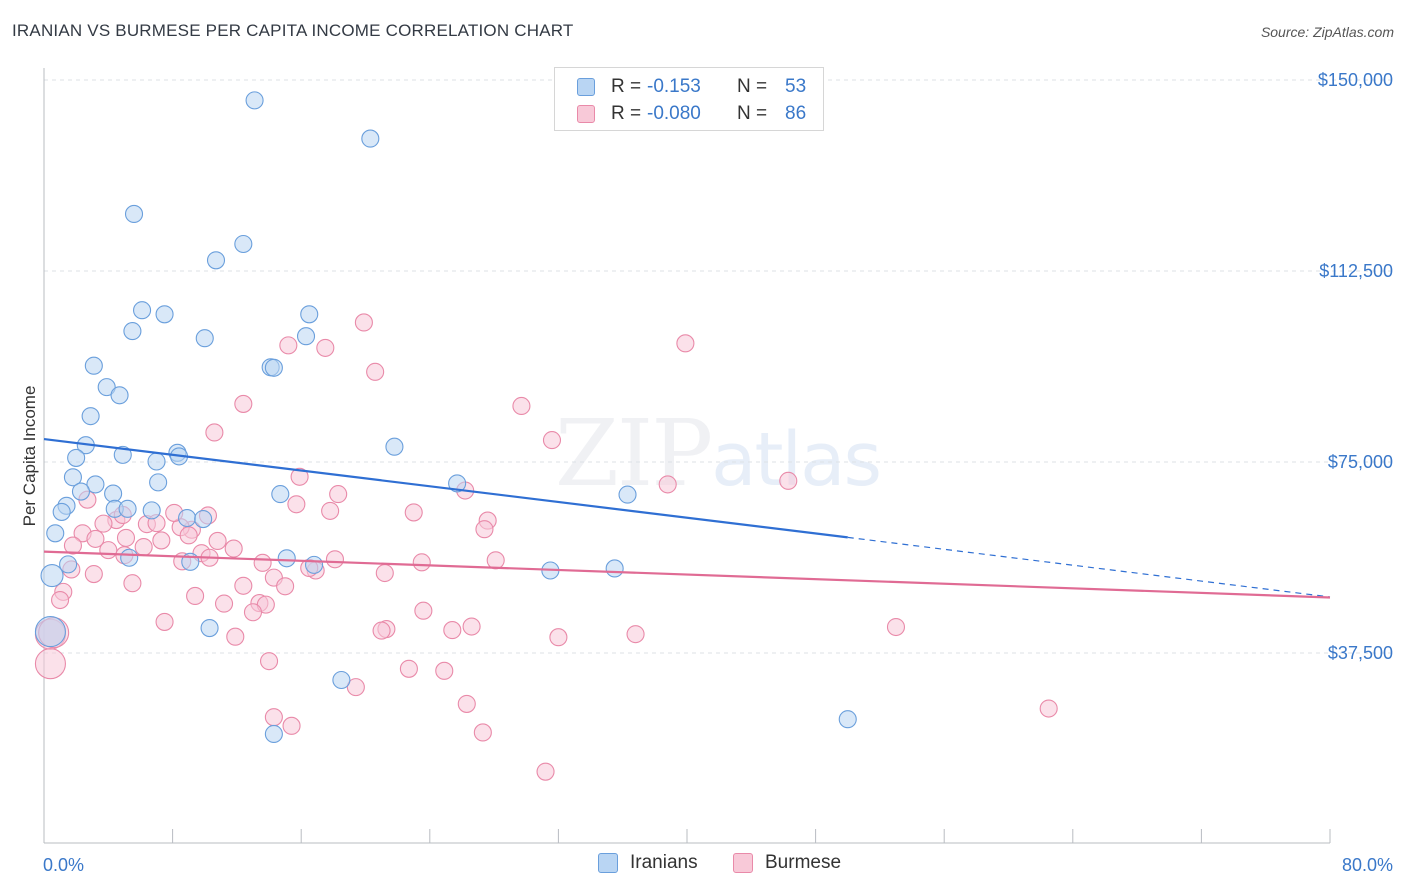 This screenshot has height=892, width=1406. Describe the element at coordinates (664, 862) in the screenshot. I see `bottom-legend-label-iranians: Iranians` at that location.